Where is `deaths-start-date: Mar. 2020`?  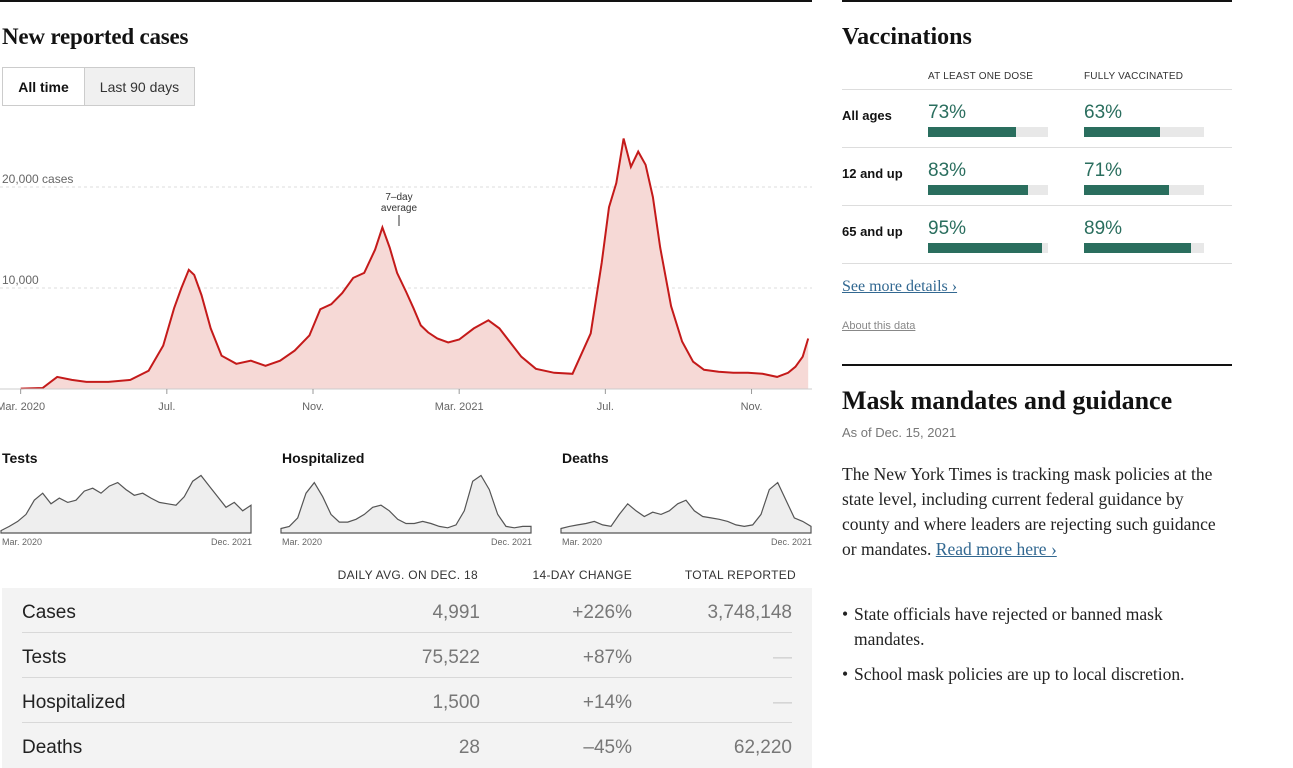 deaths-start-date: Mar. 2020 is located at coordinates (582, 542).